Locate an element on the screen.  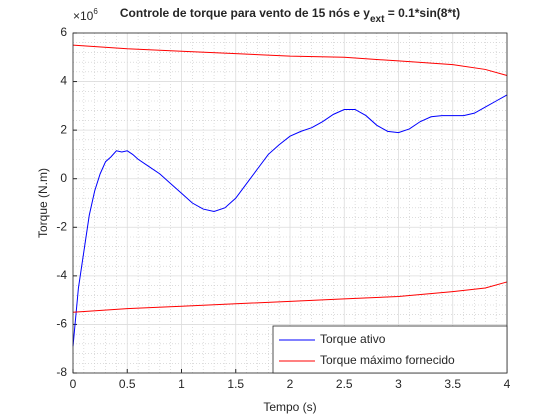
x-tick-label: 0.5 is located at coordinates (127, 384).